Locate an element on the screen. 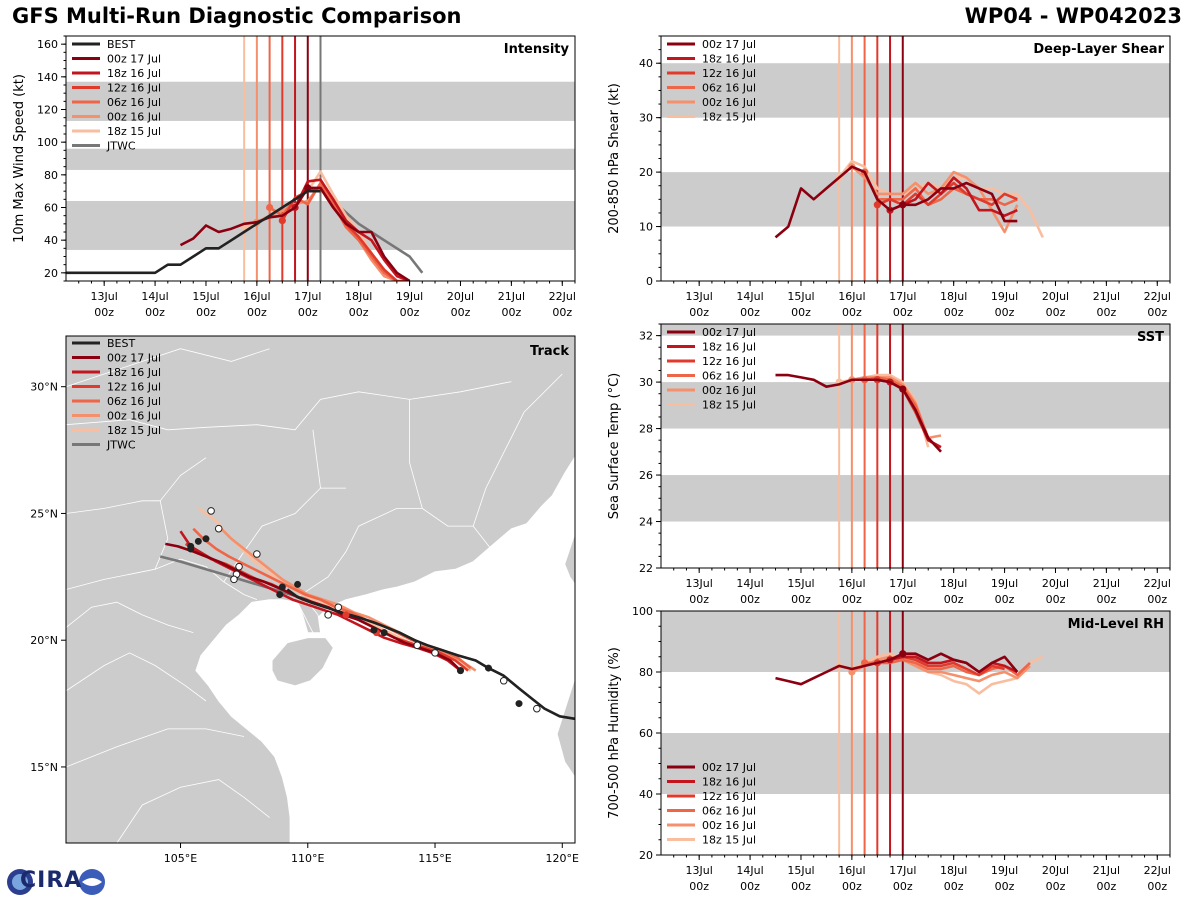  intensity-title: Intensity is located at coordinates (537, 49).